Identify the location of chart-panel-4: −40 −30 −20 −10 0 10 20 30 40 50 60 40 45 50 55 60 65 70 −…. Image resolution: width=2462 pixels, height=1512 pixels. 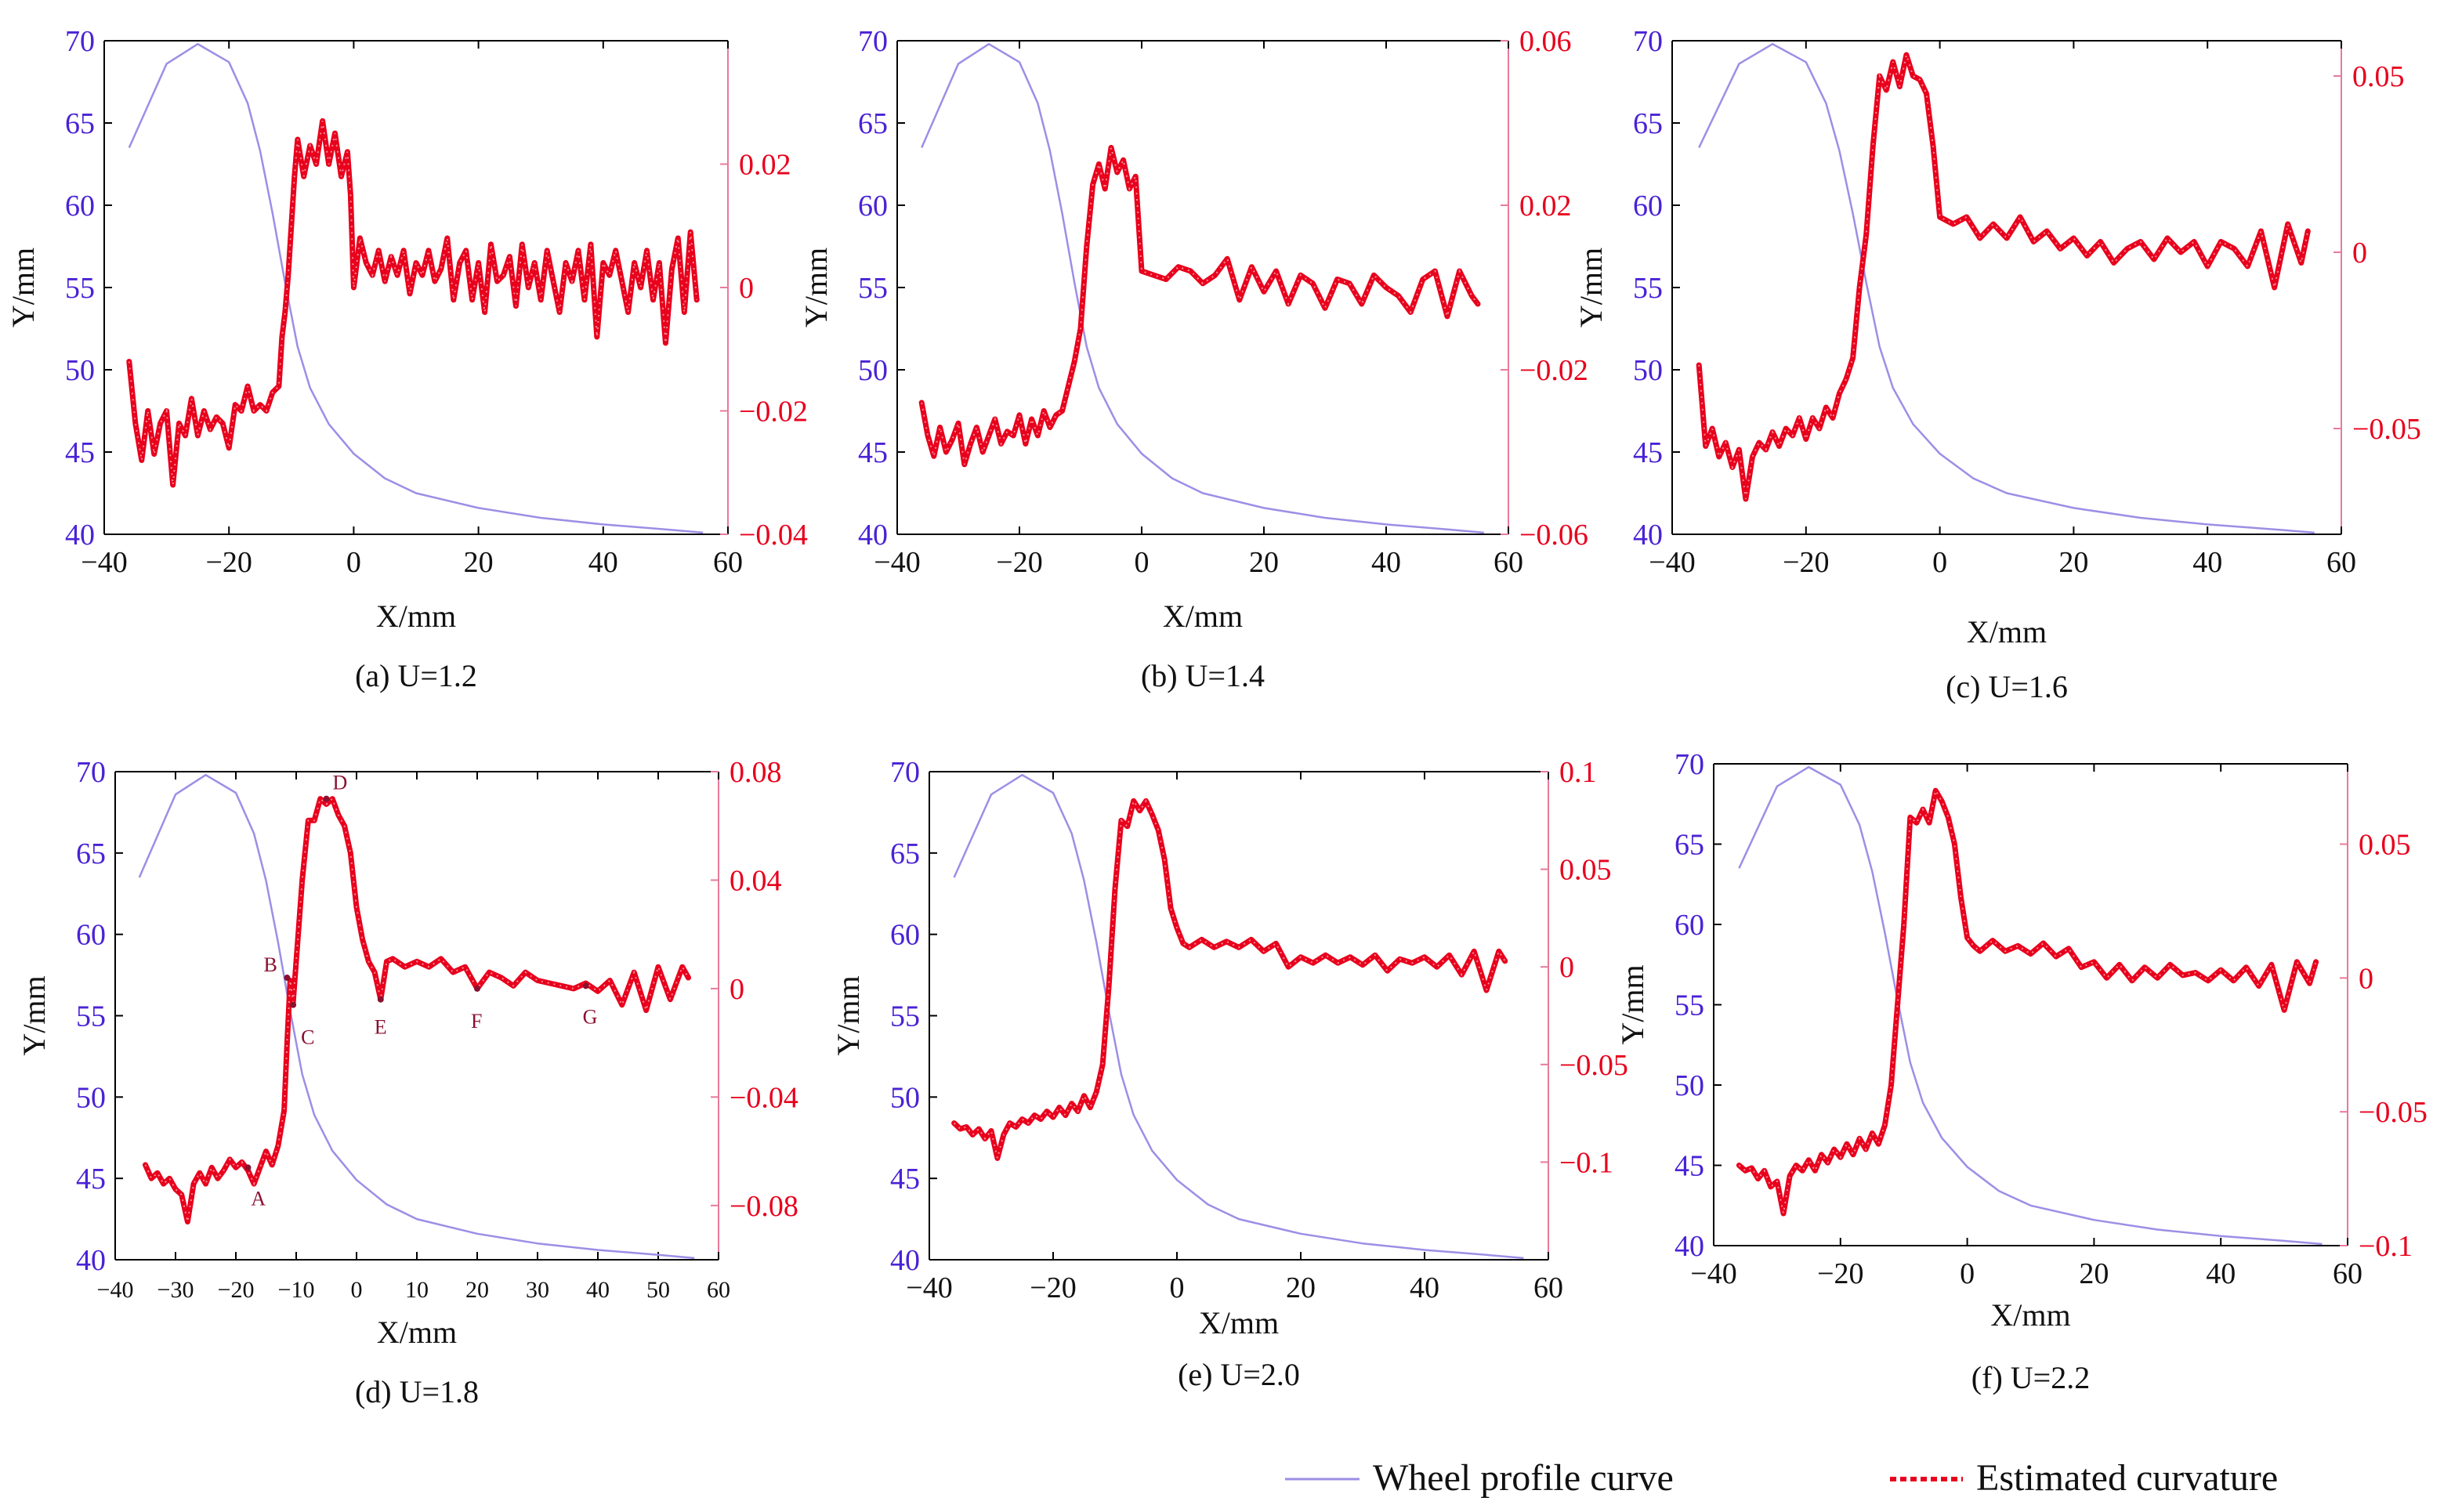
(407, 1082).